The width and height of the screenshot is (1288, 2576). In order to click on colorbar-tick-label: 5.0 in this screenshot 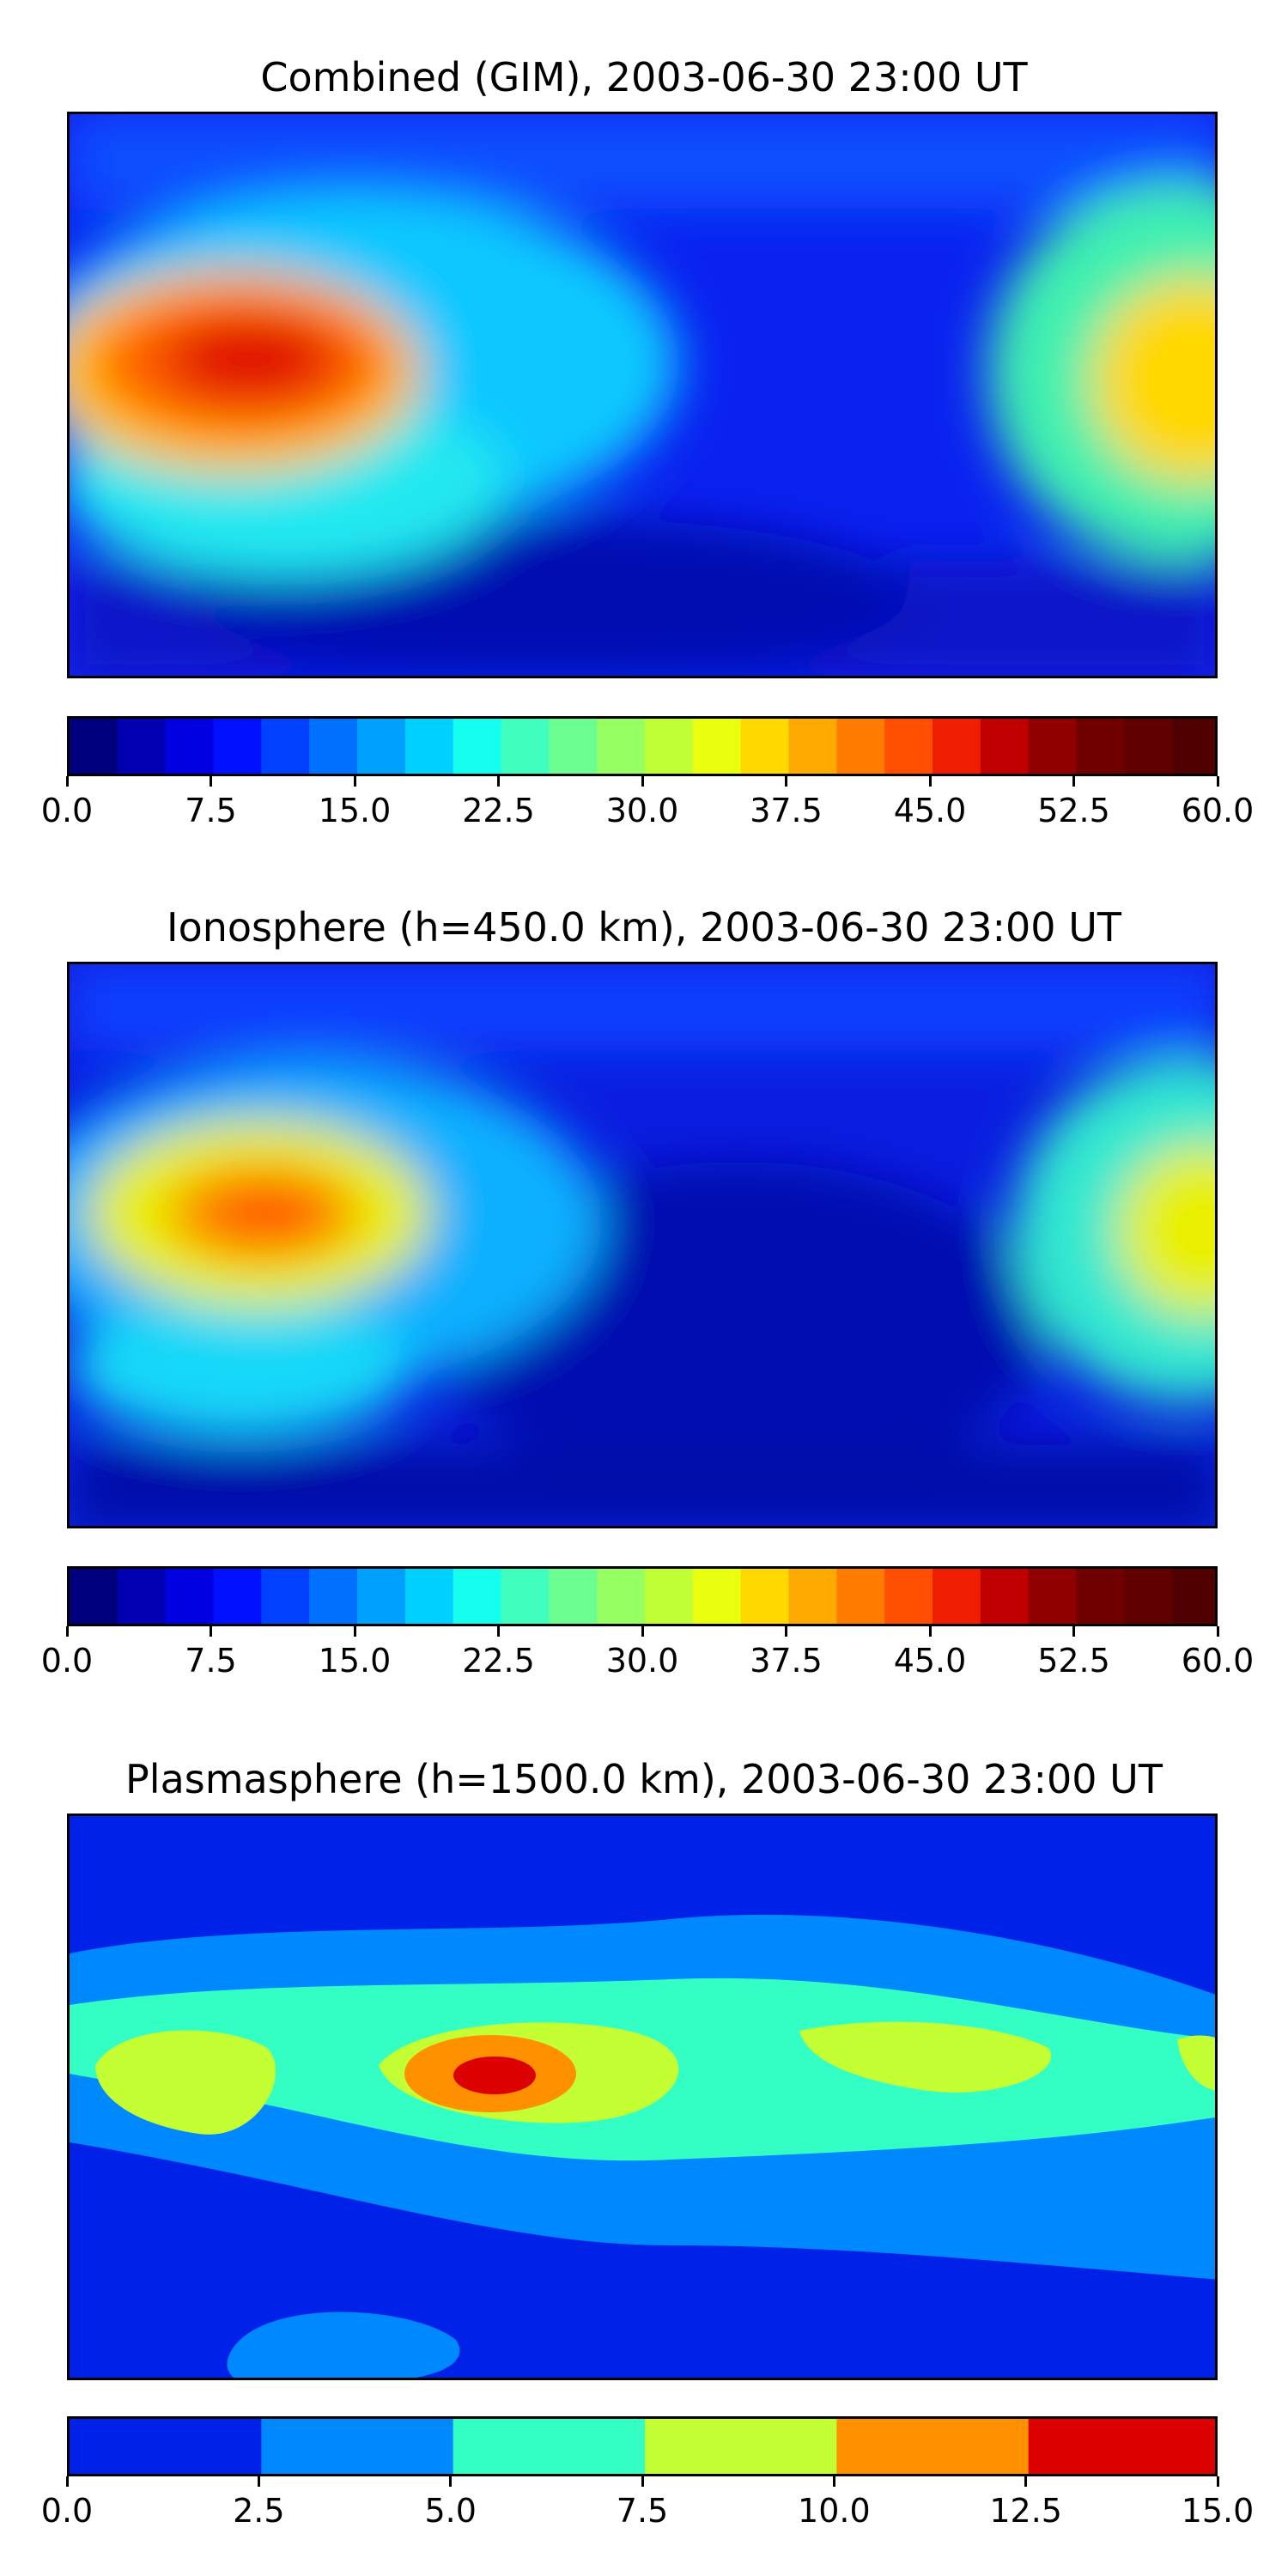, I will do `click(450, 2511)`.